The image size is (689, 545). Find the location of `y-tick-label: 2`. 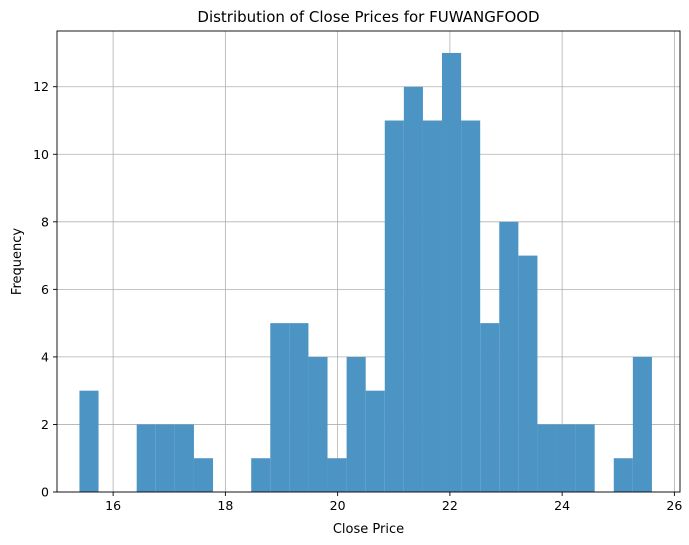

y-tick-label: 2 is located at coordinates (45, 424).